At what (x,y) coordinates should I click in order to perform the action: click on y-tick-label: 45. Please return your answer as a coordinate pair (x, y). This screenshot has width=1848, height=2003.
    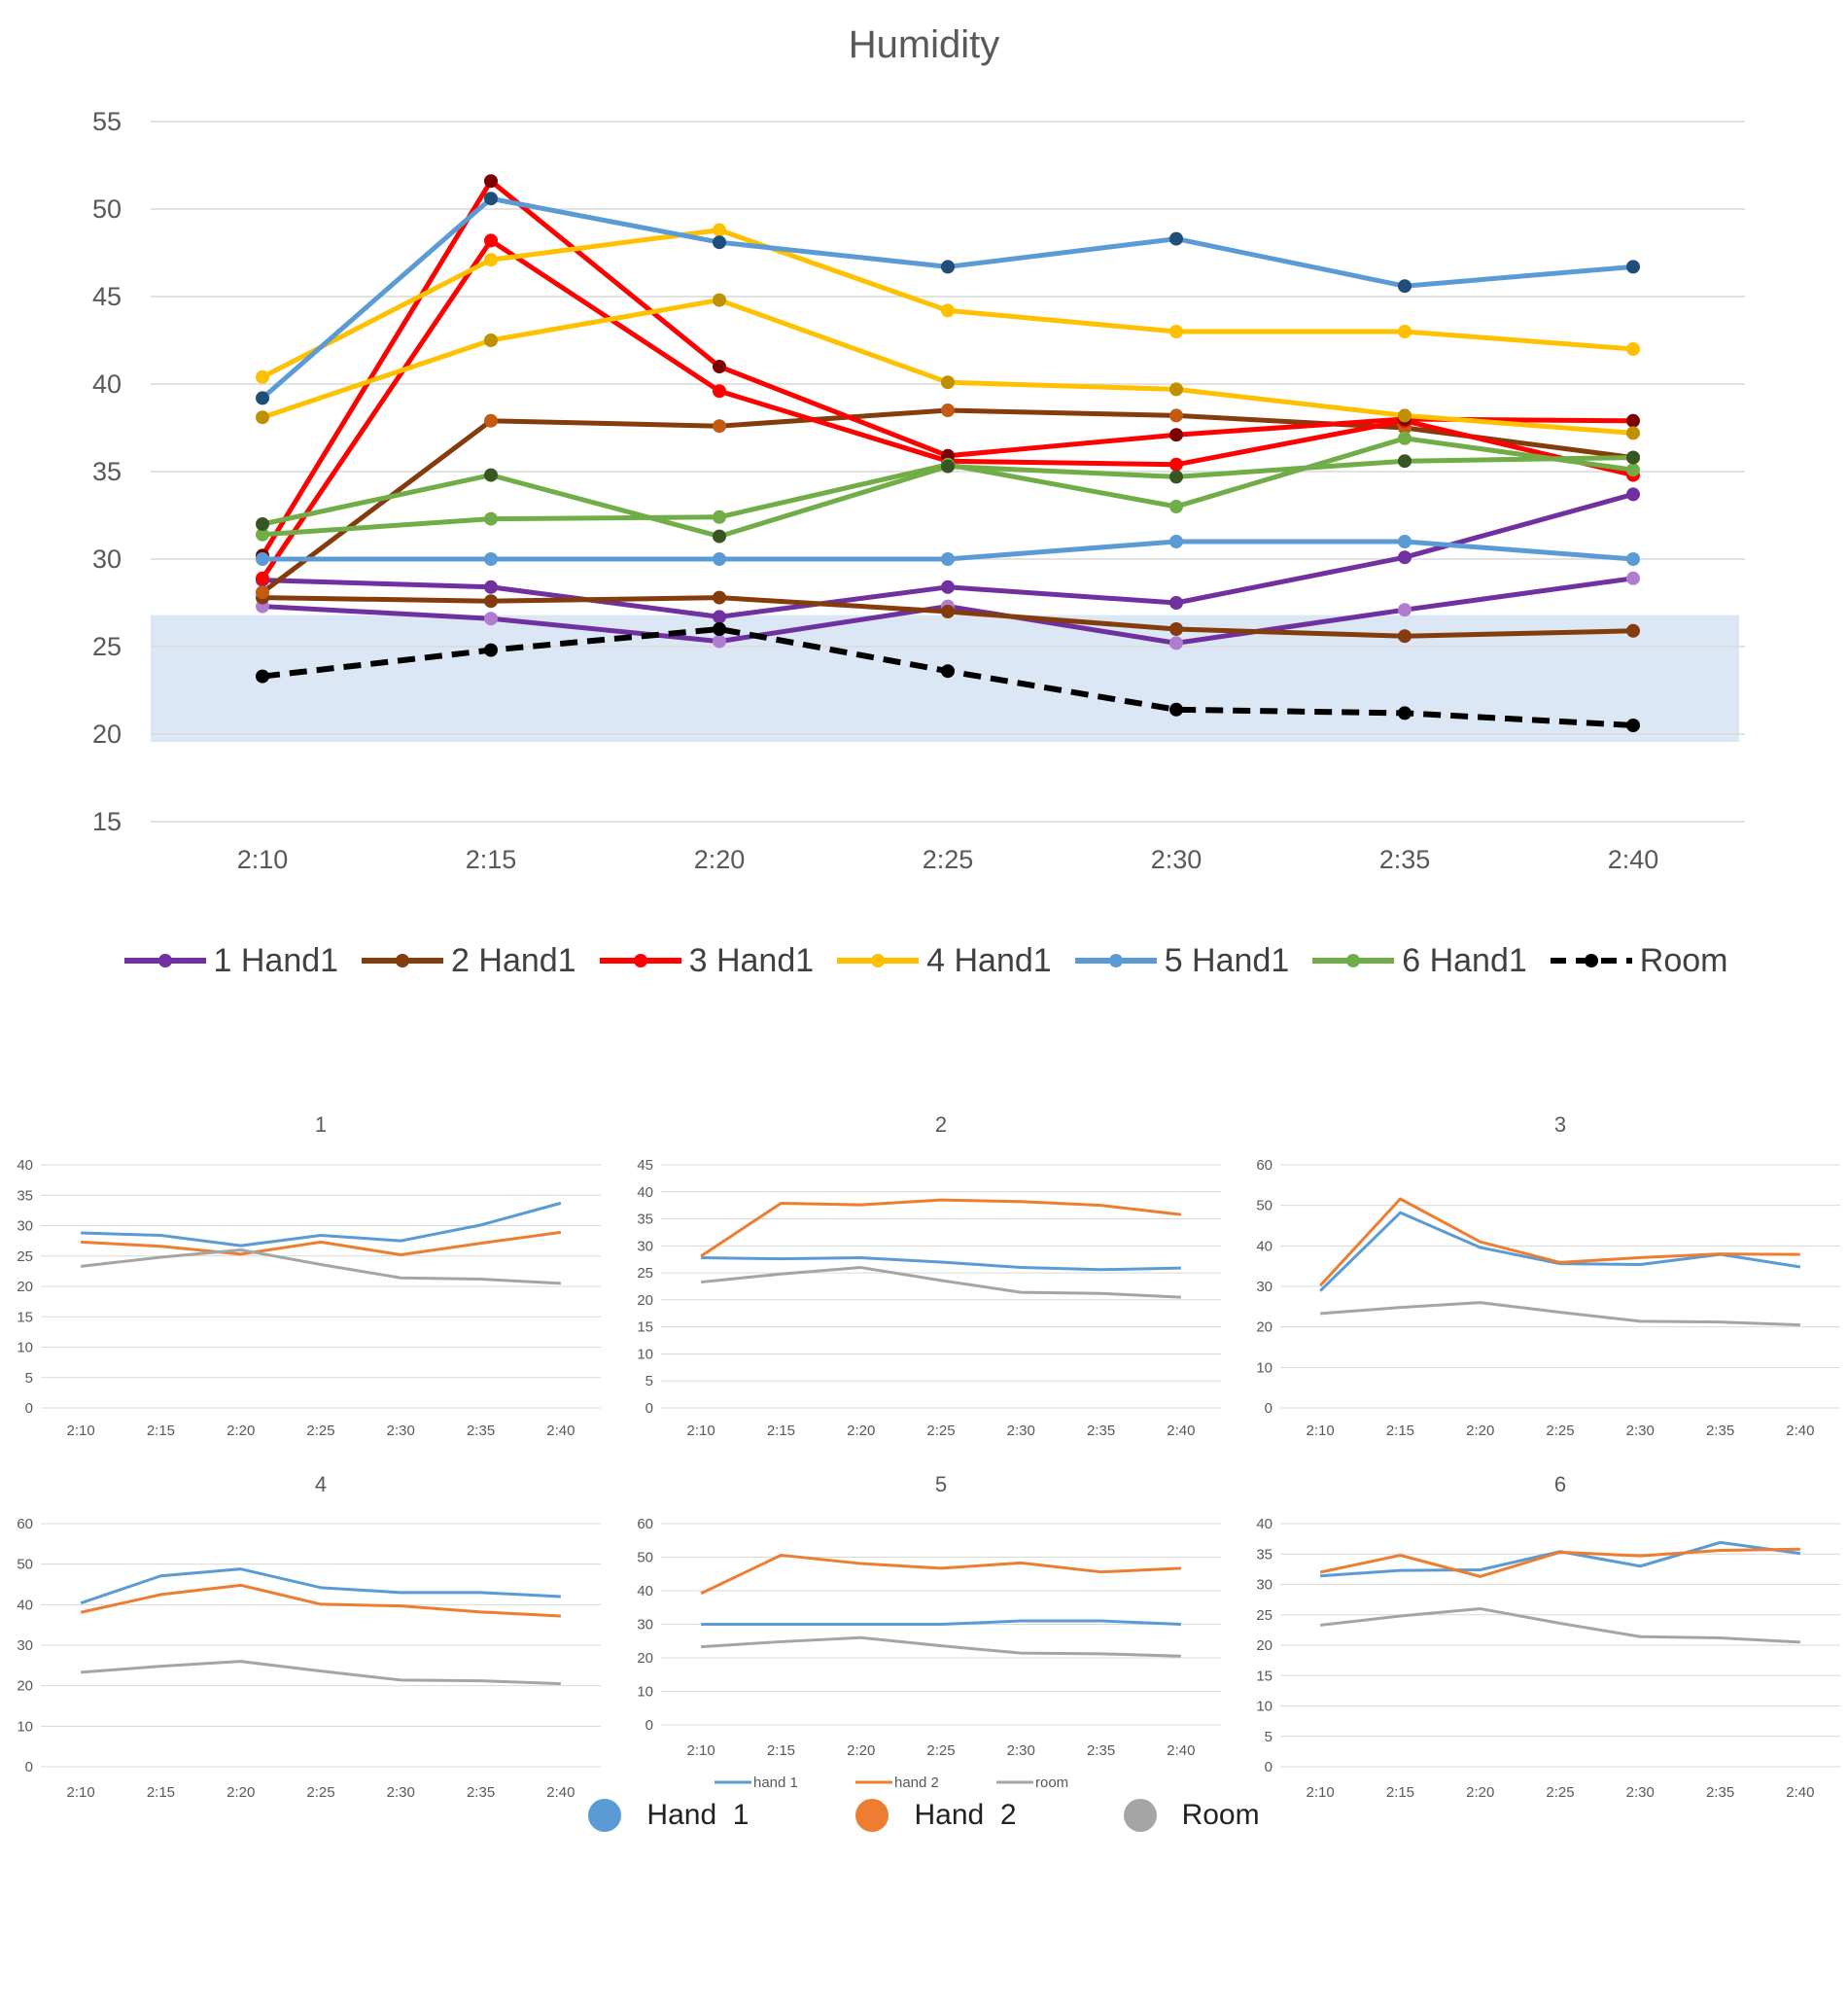
    Looking at the image, I should click on (107, 296).